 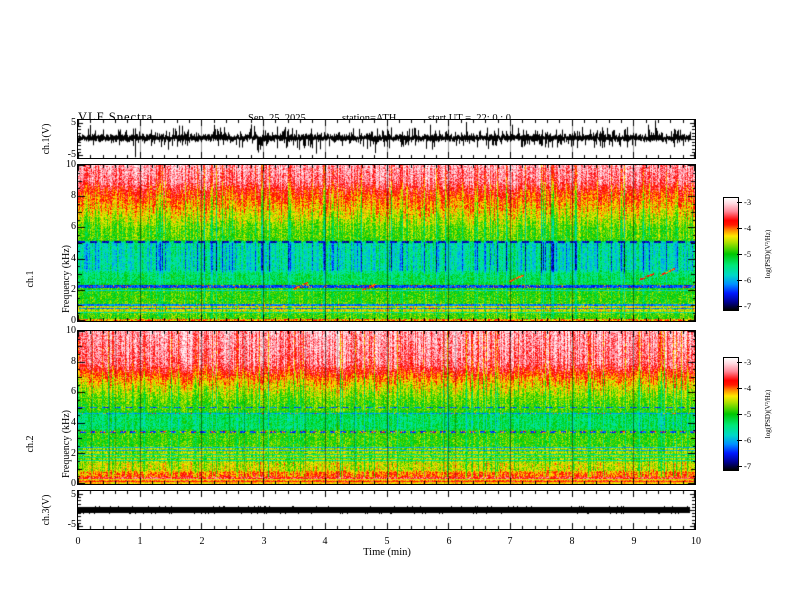 What do you see at coordinates (49, 279) in the screenshot?
I see `ch1-spec-axis-label: ch.1 Frequency (kHz)` at bounding box center [49, 279].